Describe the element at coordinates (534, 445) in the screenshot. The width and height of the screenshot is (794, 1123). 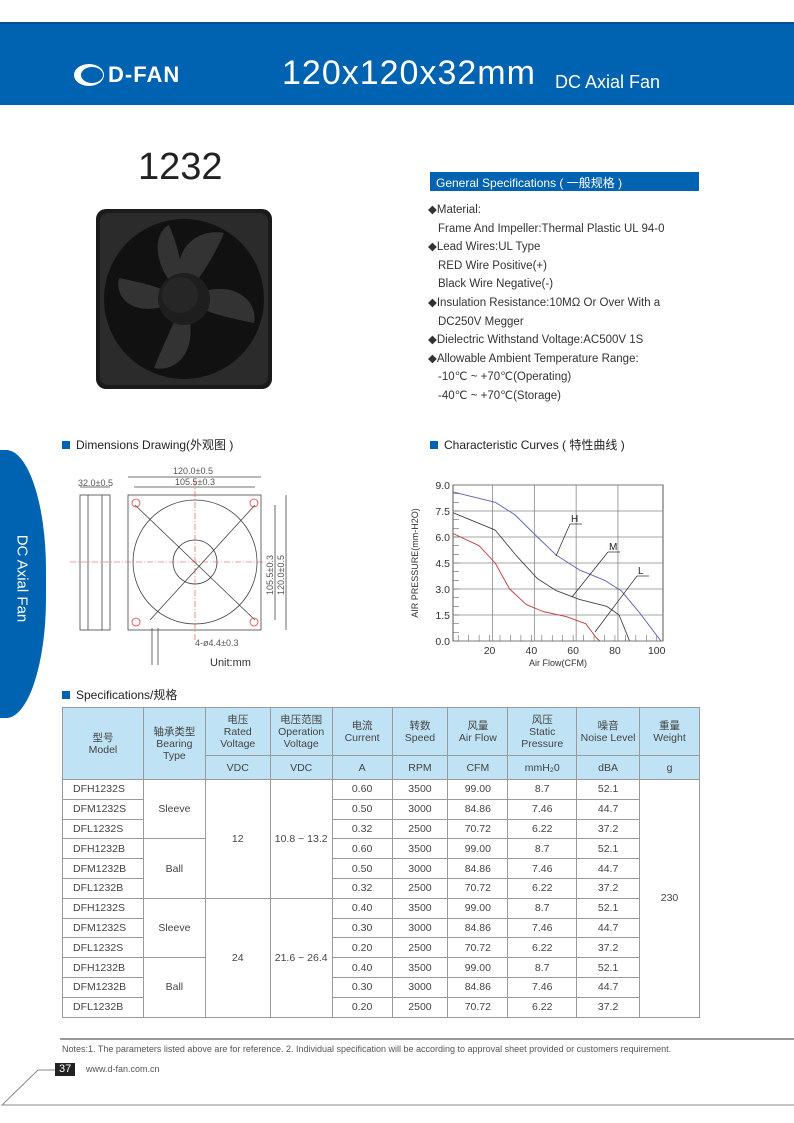
I see `curves-heading-text: Characteristic Curves ( 特性曲线 )` at that location.